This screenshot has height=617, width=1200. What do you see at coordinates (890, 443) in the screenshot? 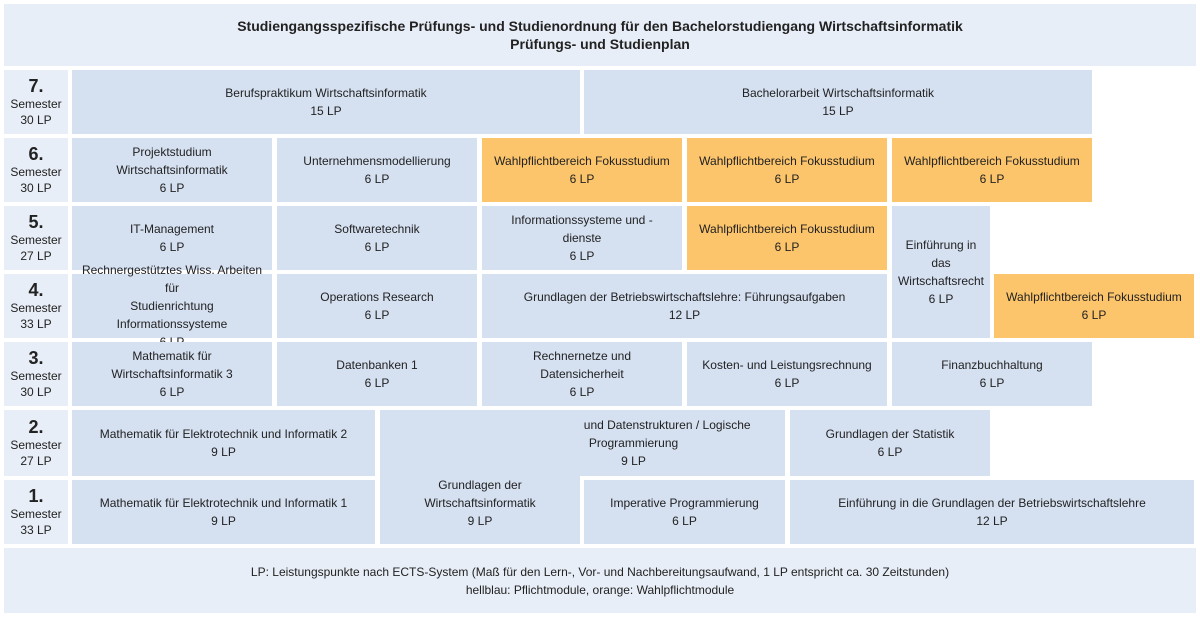
I see `module-statistik: Grundlagen der Statistik 6 LP` at bounding box center [890, 443].